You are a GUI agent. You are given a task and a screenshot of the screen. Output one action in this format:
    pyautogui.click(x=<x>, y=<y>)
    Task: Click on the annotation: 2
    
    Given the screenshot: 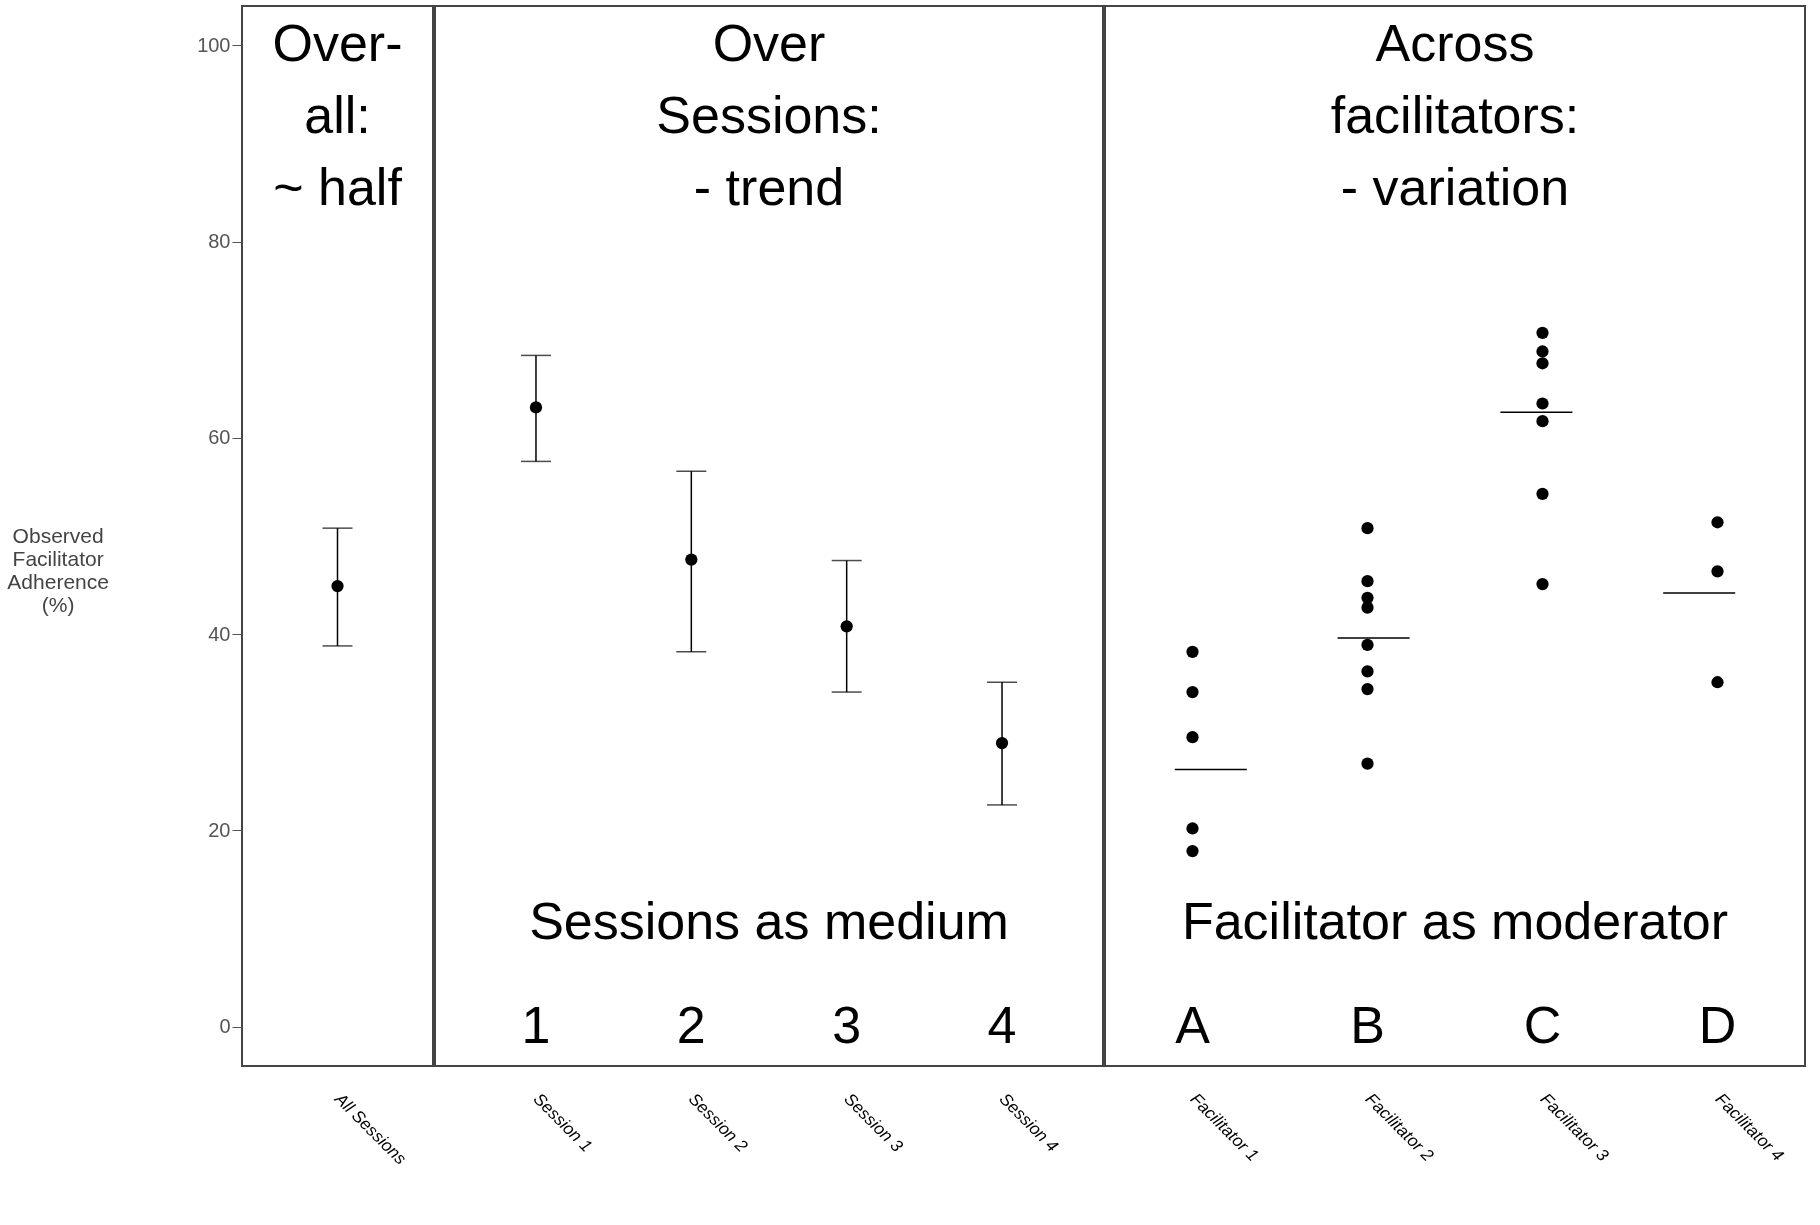 What is the action you would take?
    pyautogui.click(x=691, y=1024)
    